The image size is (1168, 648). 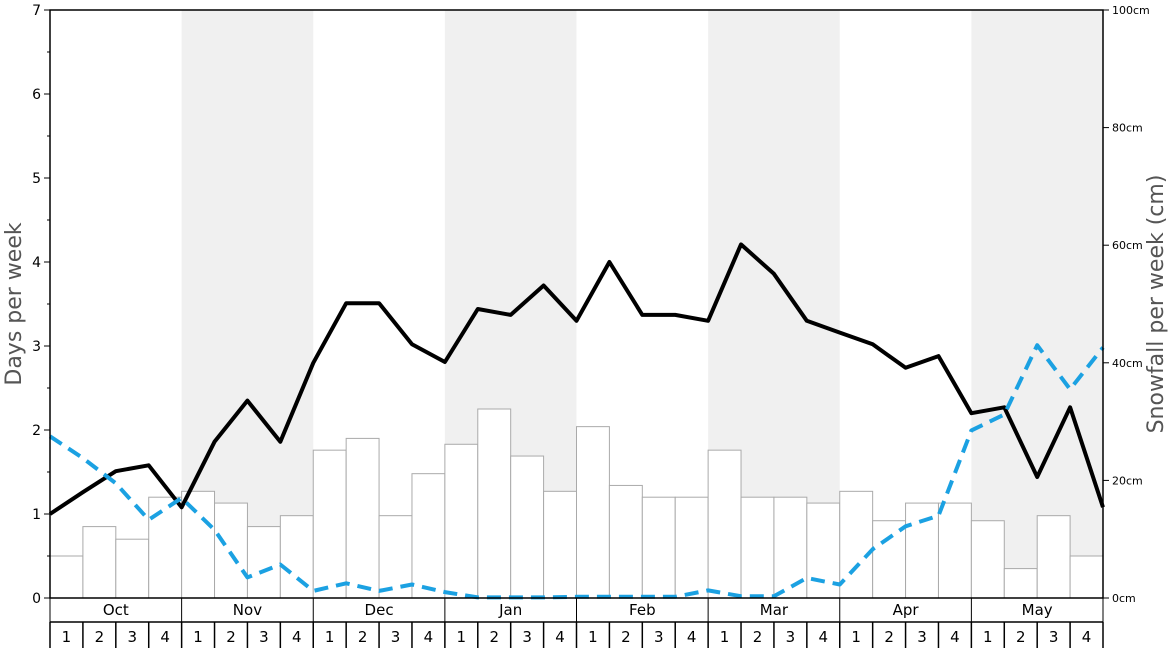 I want to click on right-tick-label: 0cm, so click(x=1124, y=598).